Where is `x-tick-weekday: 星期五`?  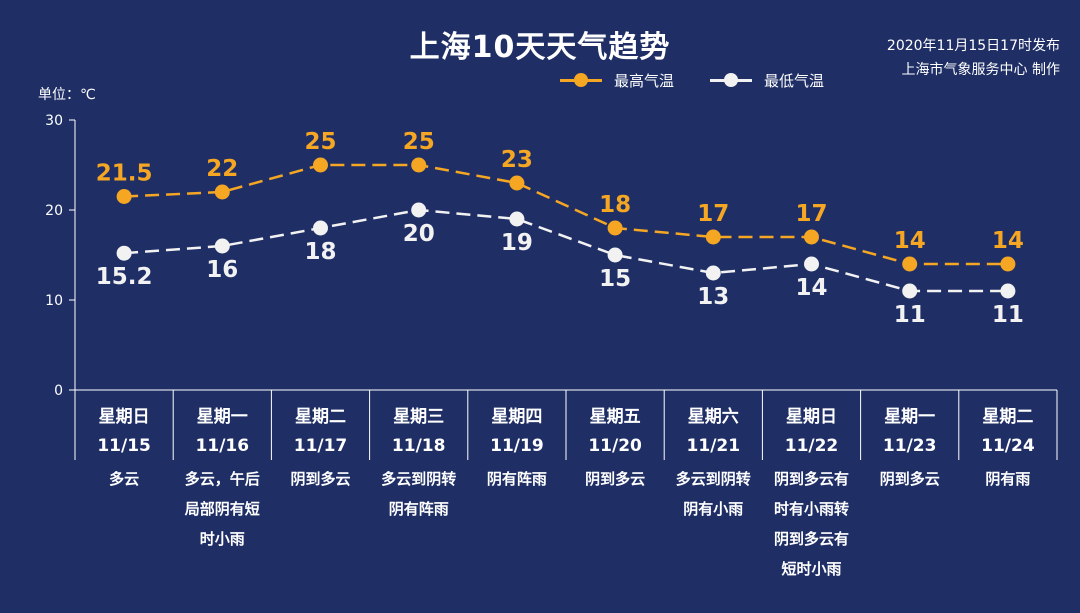
x-tick-weekday: 星期五 is located at coordinates (615, 417).